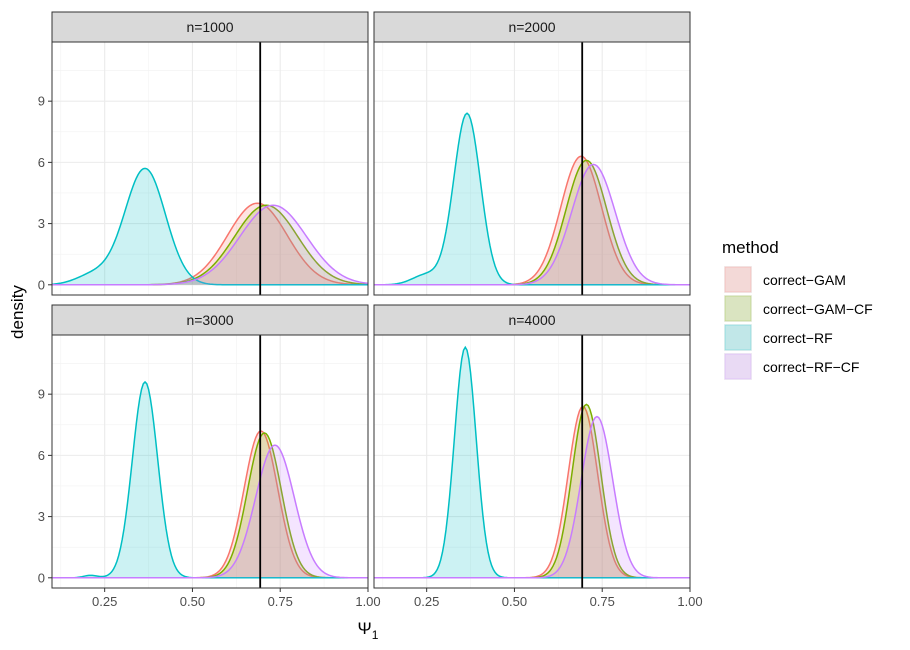 The width and height of the screenshot is (910, 650). I want to click on x-axis-title-symbol: Ψ, so click(365, 628).